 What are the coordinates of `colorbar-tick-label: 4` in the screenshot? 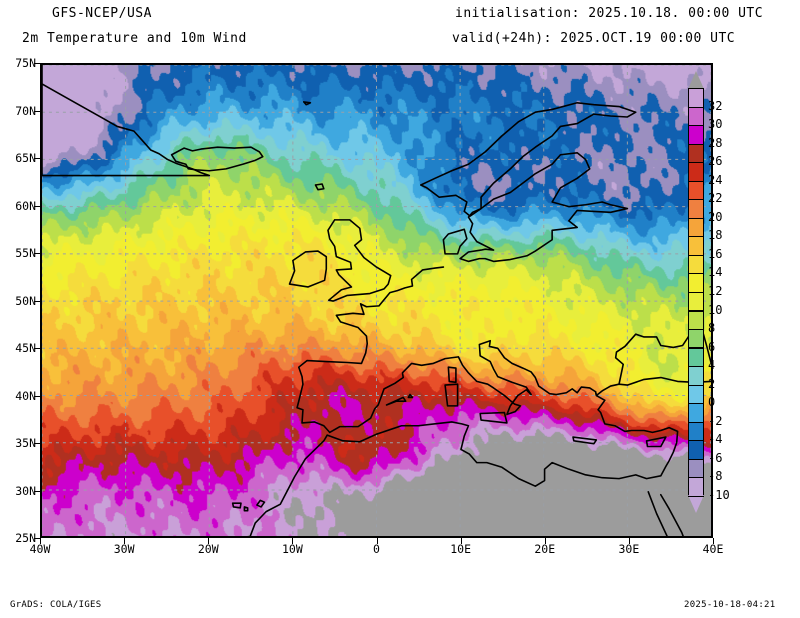 It's located at (712, 365).